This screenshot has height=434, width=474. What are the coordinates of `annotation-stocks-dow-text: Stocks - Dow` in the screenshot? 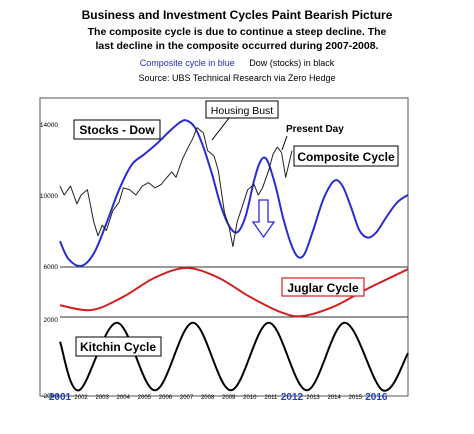 It's located at (117, 130).